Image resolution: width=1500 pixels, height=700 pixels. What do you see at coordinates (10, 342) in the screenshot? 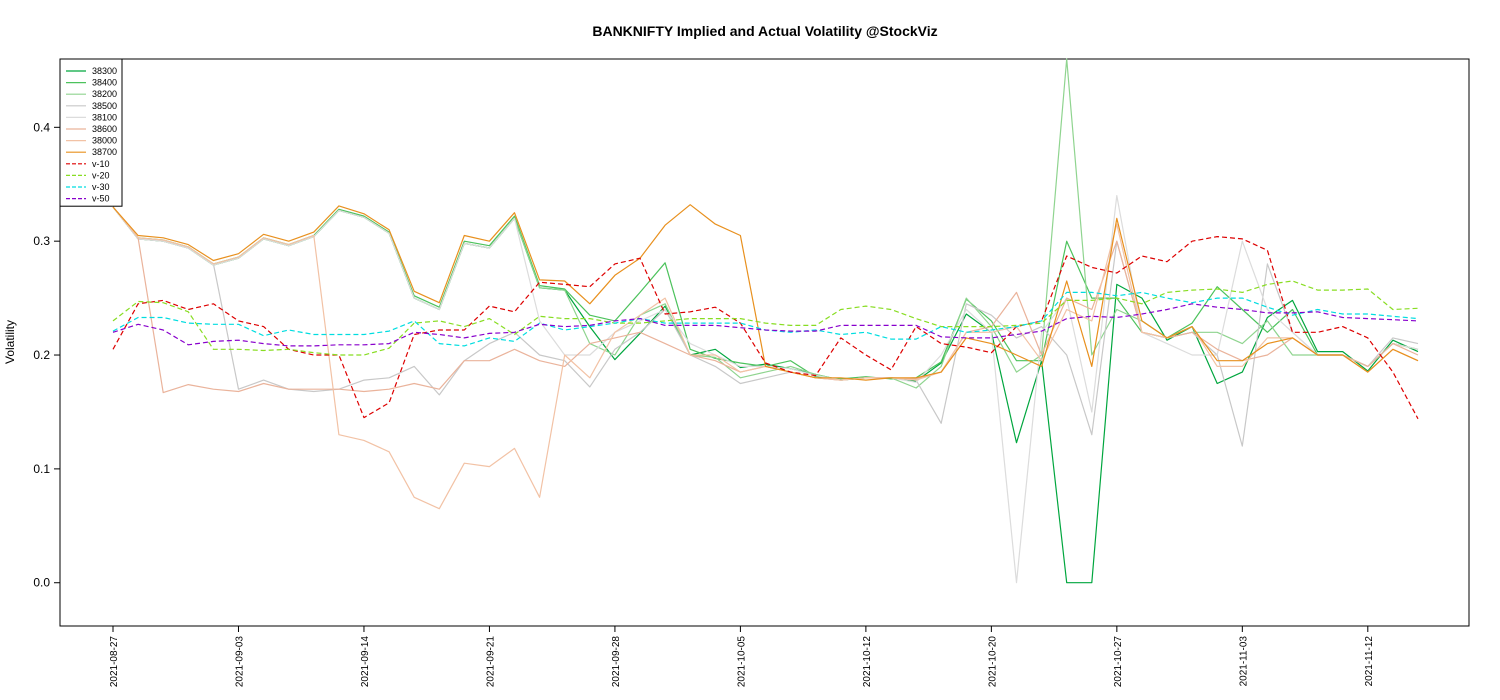
I see `y-axis-label: Volatility` at bounding box center [10, 342].